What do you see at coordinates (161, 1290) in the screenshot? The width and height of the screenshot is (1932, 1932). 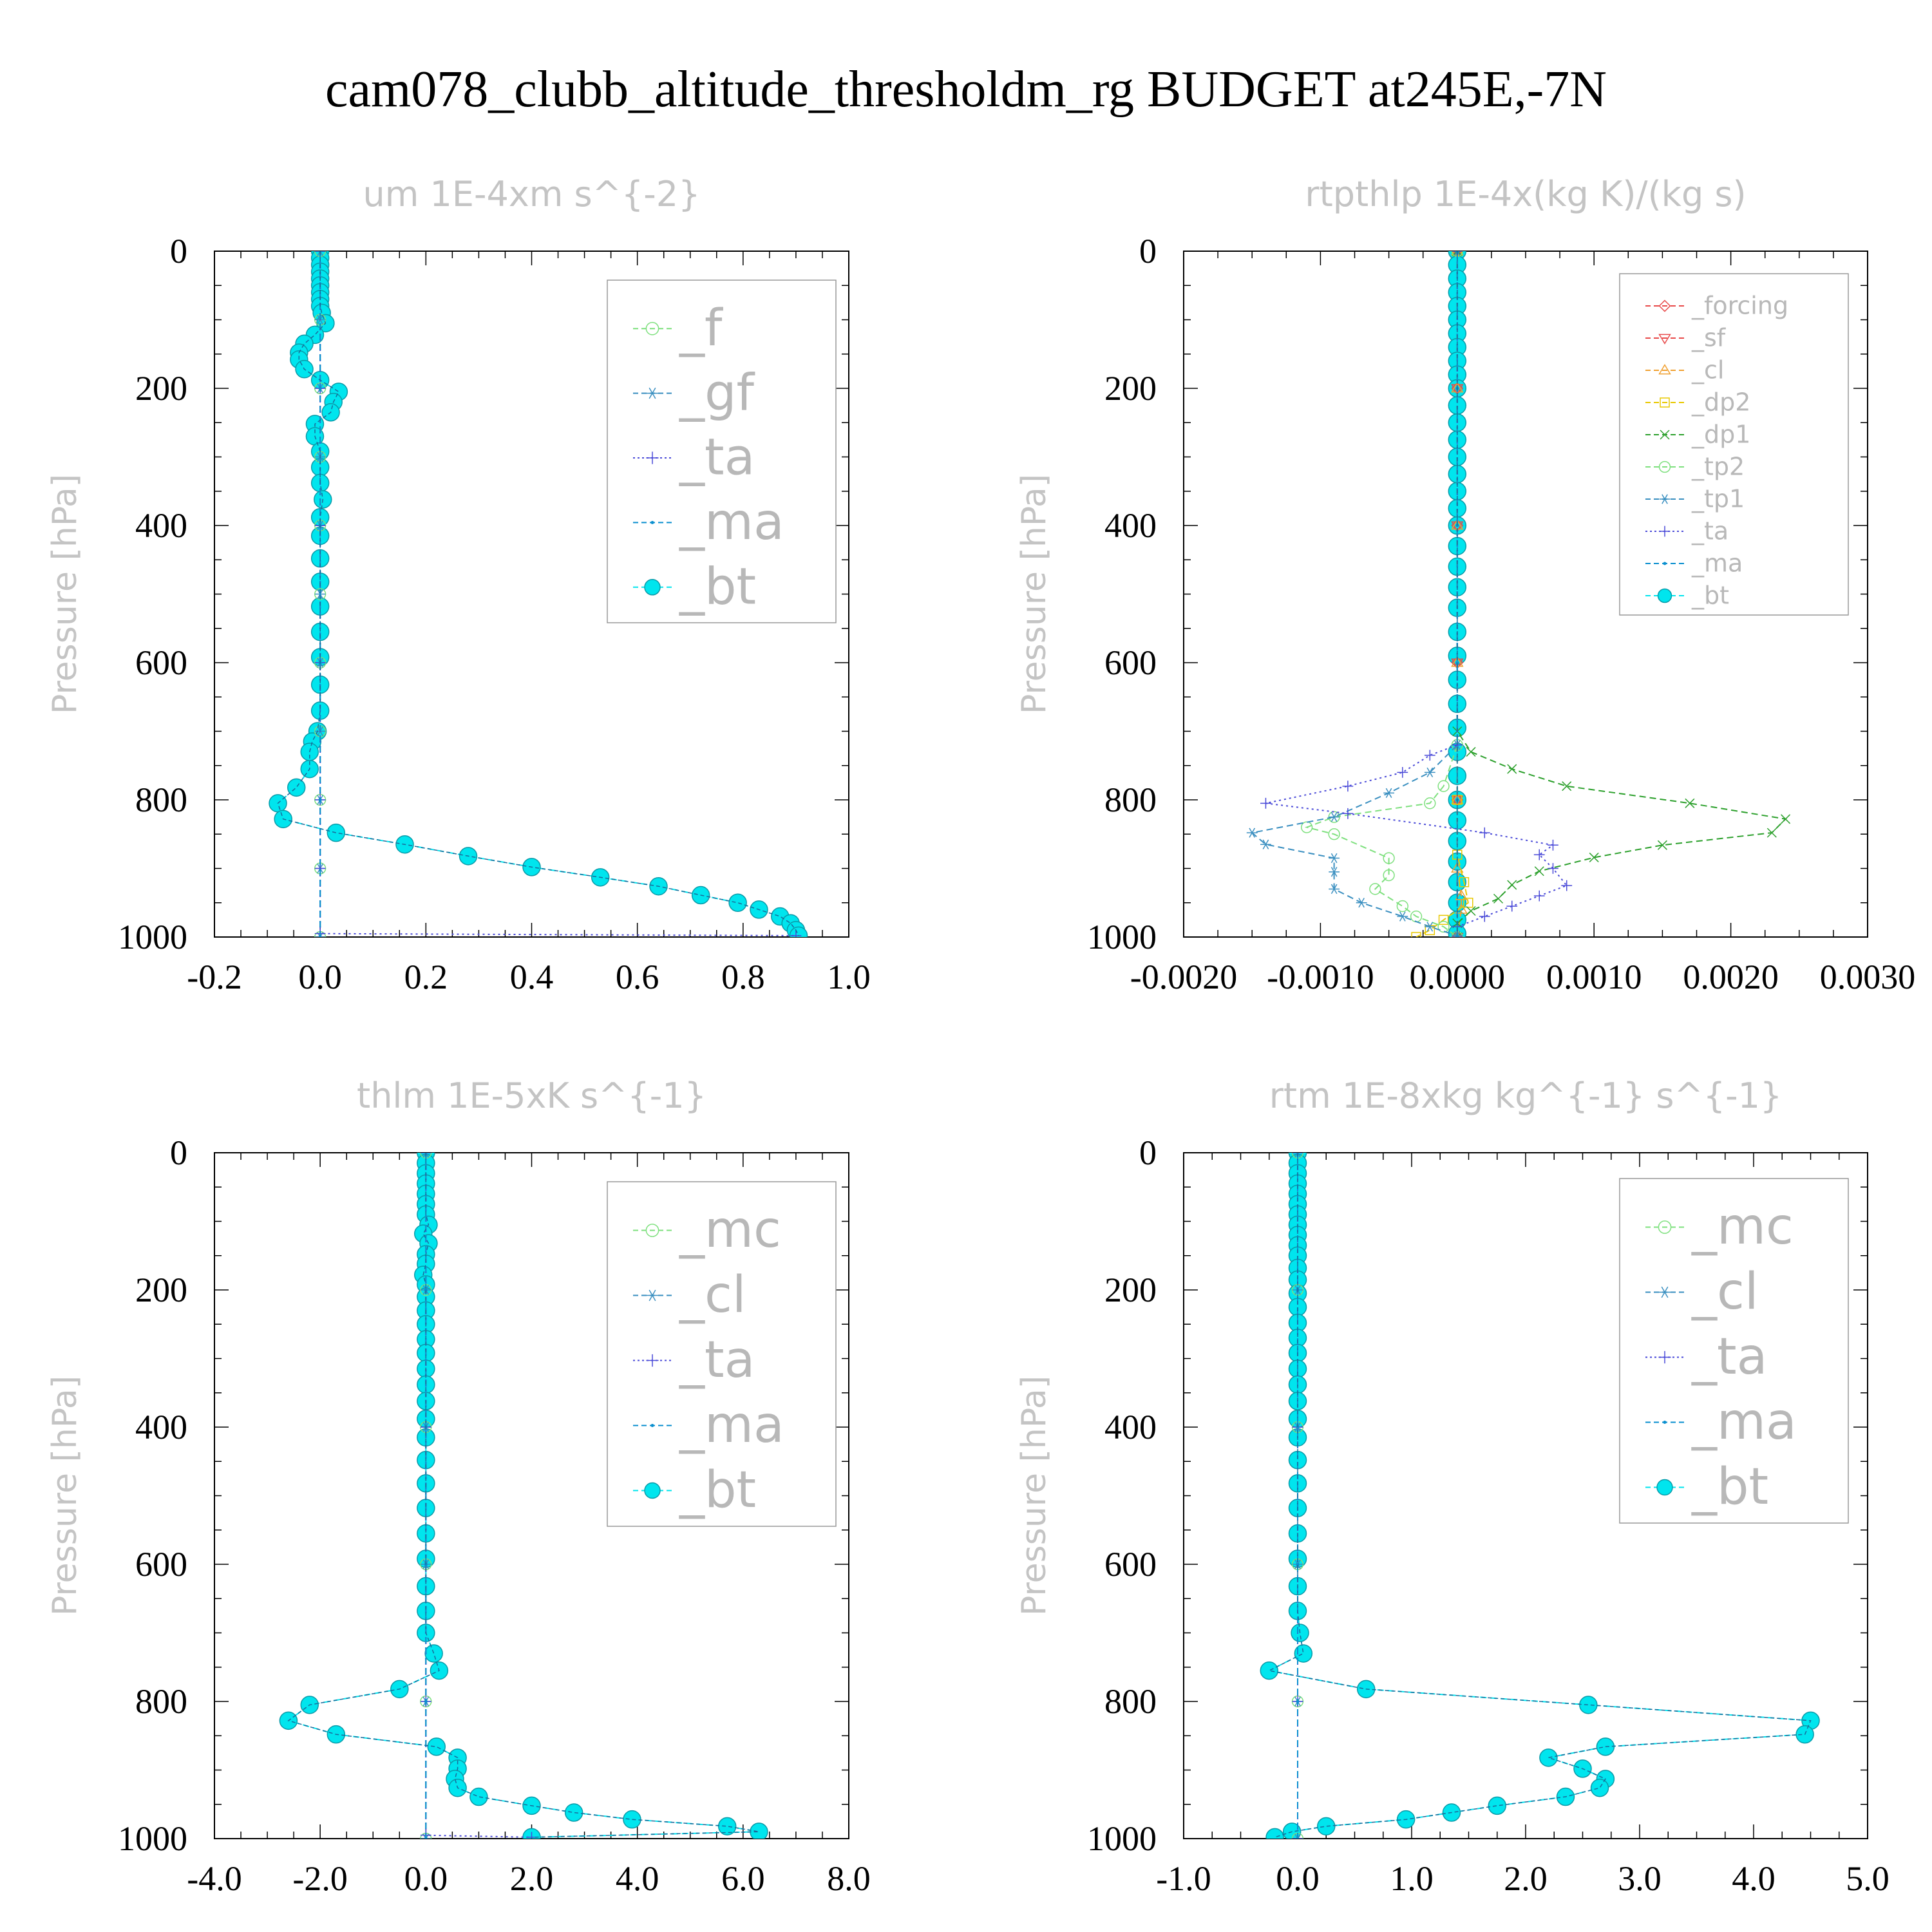 I see `y-tick-label: 200` at bounding box center [161, 1290].